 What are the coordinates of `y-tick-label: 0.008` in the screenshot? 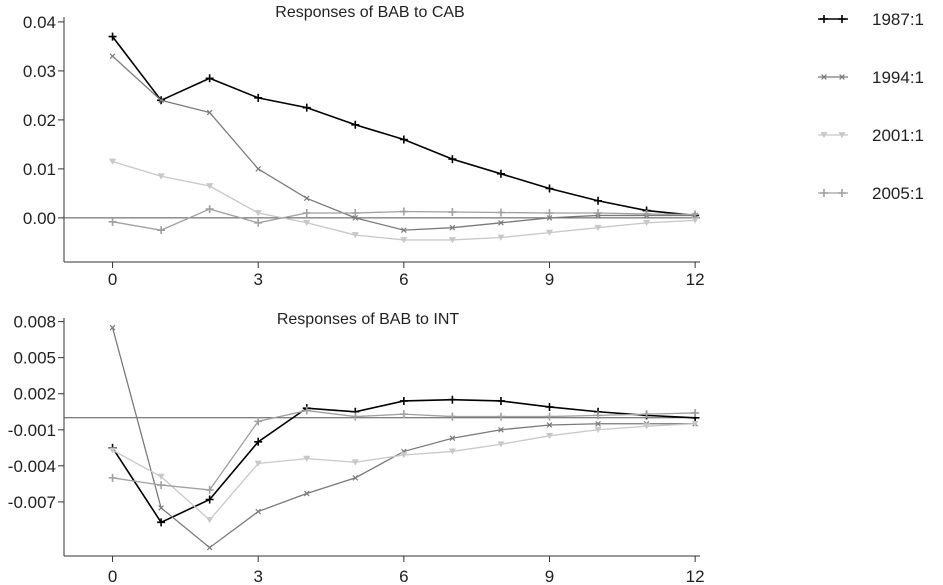 It's located at (34, 322).